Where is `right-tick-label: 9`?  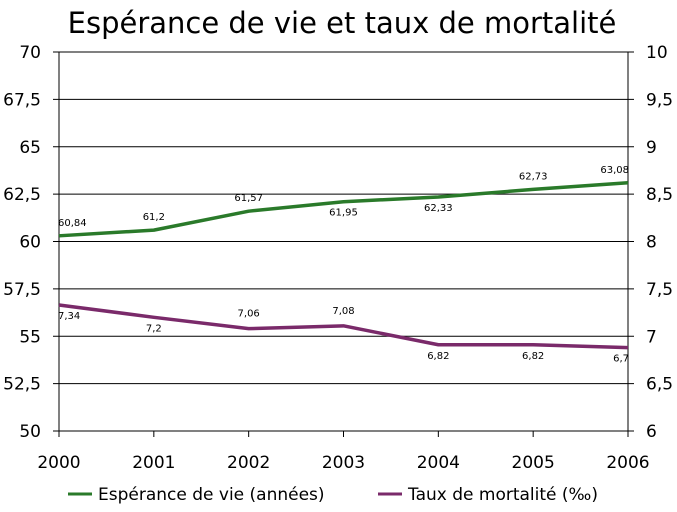
right-tick-label: 9 is located at coordinates (651, 148).